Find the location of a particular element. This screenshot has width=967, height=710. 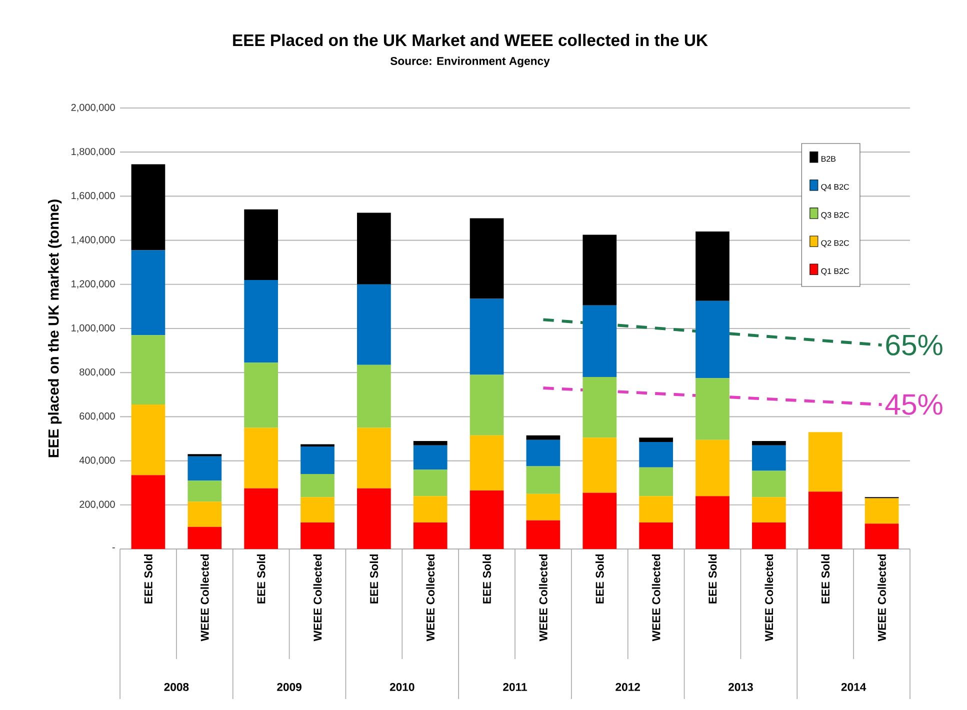

y-tick-label: 2,000,000 is located at coordinates (93, 108).